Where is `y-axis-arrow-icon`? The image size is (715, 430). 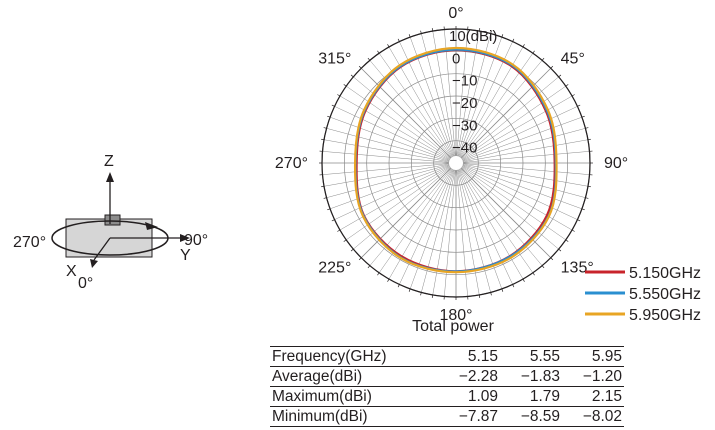 y-axis-arrow-icon is located at coordinates (185, 238).